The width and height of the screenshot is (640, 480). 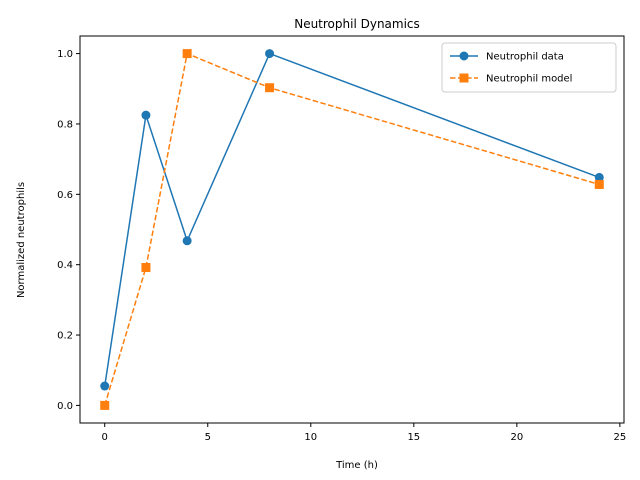 I want to click on legend-item: Neutrophil data, so click(x=507, y=57).